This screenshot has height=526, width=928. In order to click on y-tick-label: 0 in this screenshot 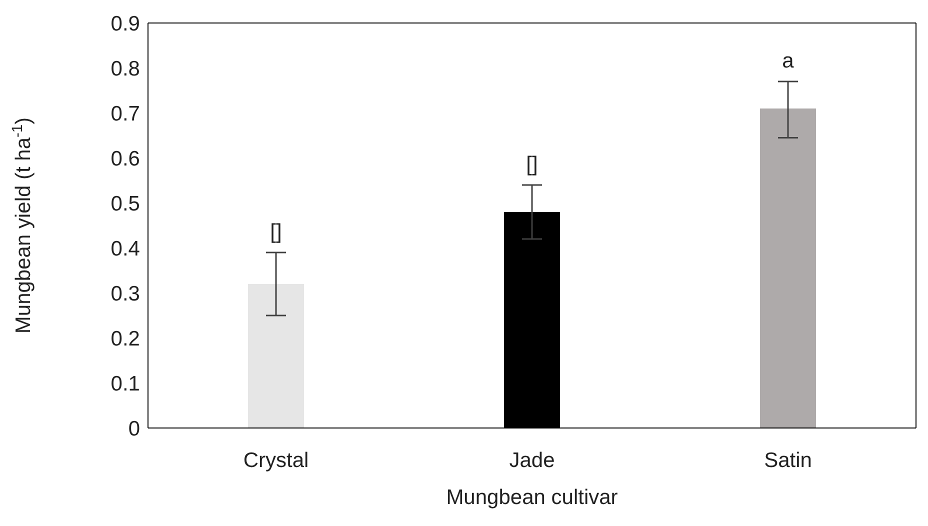, I will do `click(134, 428)`.